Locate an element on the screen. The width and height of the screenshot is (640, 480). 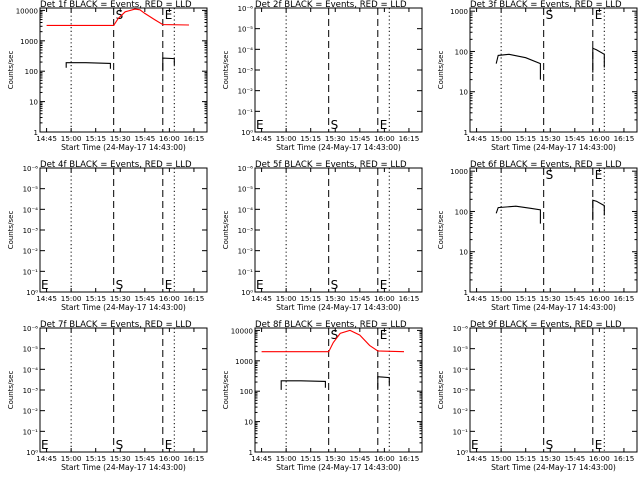
y-tick-label: 10000 is located at coordinates (27, 11).